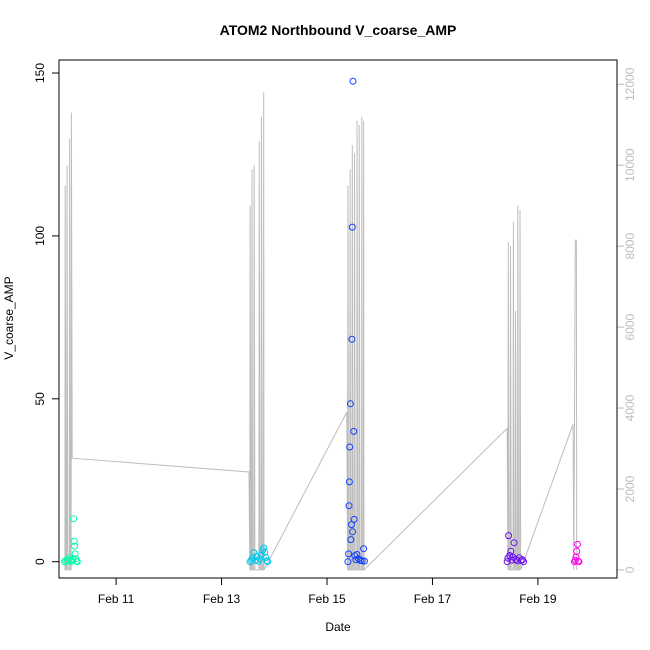 The height and width of the screenshot is (650, 650). I want to click on y-right-tick-label: 10000, so click(630, 165).